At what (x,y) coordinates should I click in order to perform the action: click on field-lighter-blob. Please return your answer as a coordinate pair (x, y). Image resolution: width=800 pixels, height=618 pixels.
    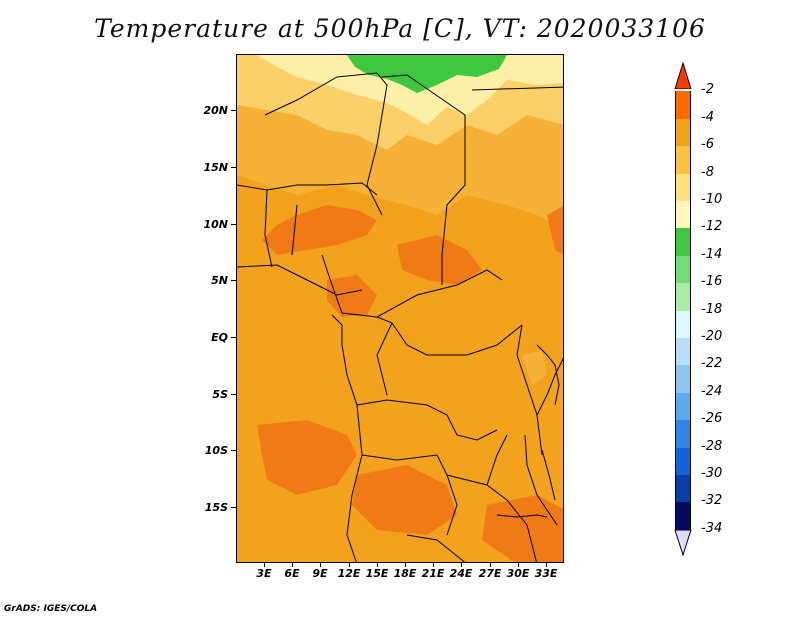
    Looking at the image, I should click on (534, 367).